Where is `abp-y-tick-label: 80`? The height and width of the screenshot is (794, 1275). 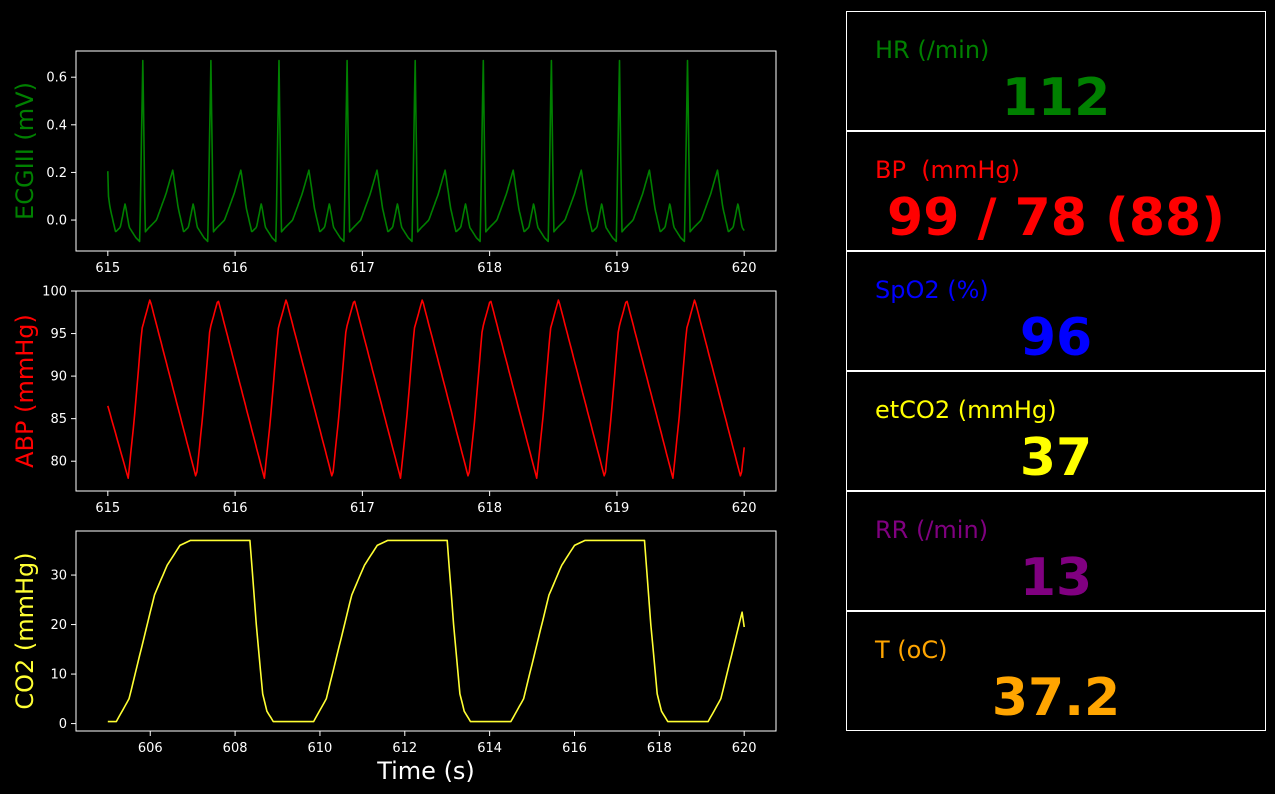 abp-y-tick-label: 80 is located at coordinates (58, 462).